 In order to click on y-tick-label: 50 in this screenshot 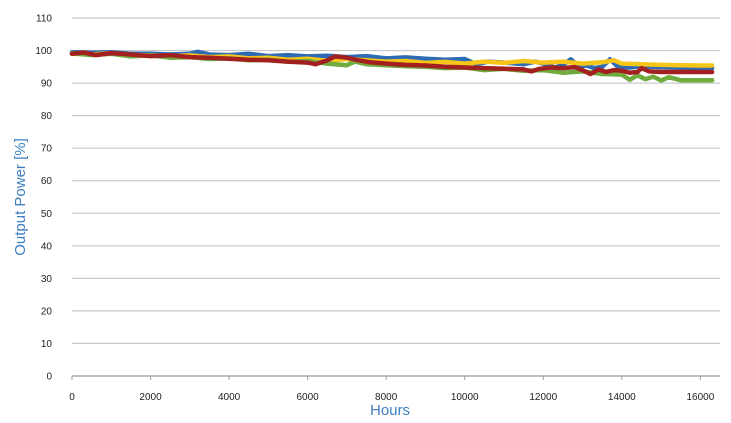, I will do `click(47, 214)`.